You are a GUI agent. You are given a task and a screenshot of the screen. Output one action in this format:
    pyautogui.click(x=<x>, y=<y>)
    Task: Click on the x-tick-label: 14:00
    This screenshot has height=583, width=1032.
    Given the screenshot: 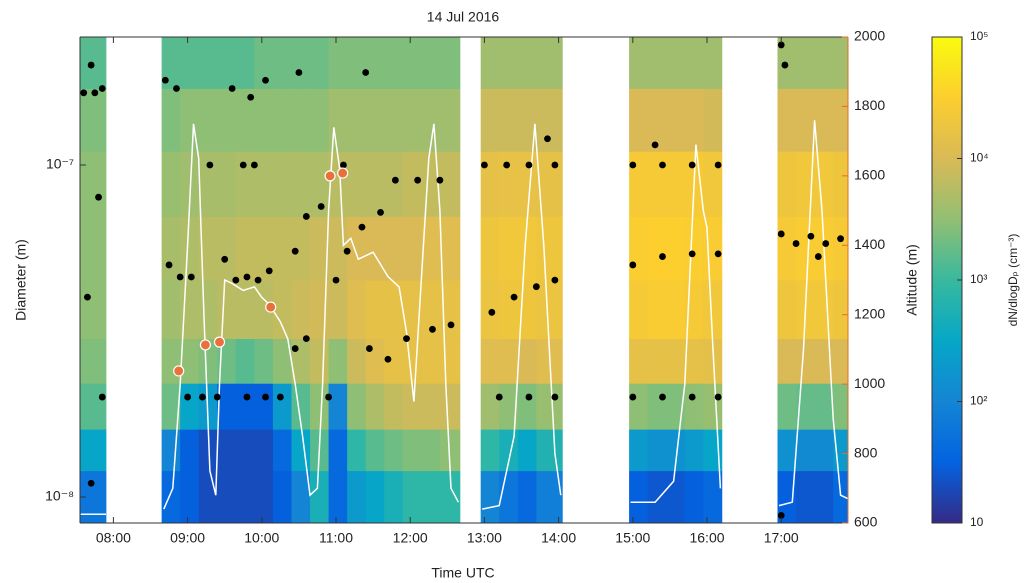 What is the action you would take?
    pyautogui.click(x=558, y=538)
    